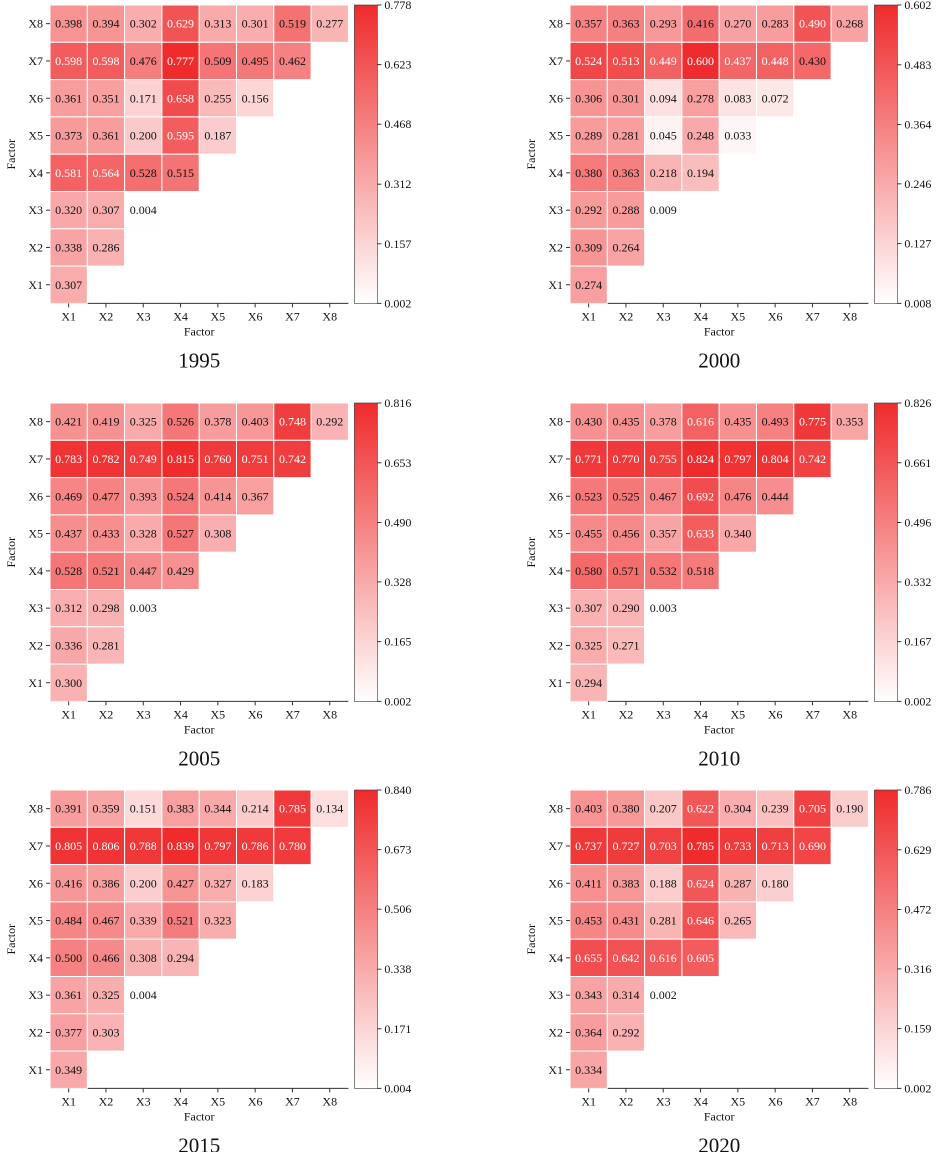 The image size is (948, 1152). What do you see at coordinates (143, 496) in the screenshot?
I see `cell-value-label: 0.393` at bounding box center [143, 496].